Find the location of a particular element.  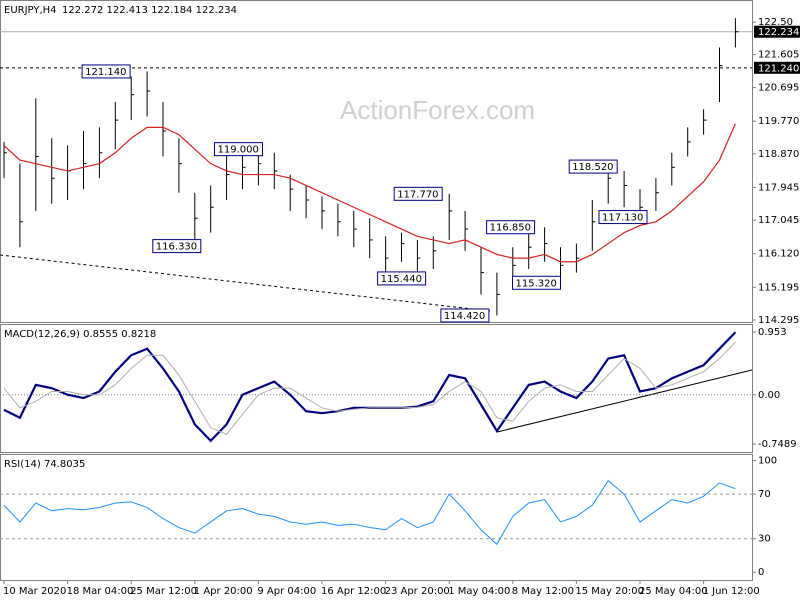

x-tick-label: 10 Mar 2020 is located at coordinates (34, 591).